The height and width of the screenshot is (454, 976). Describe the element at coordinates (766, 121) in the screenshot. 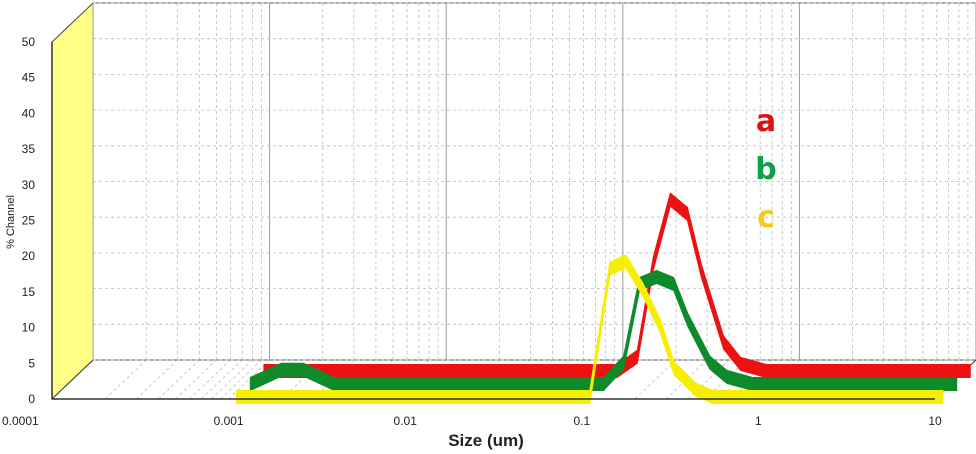

I see `legend-label-a: a` at that location.